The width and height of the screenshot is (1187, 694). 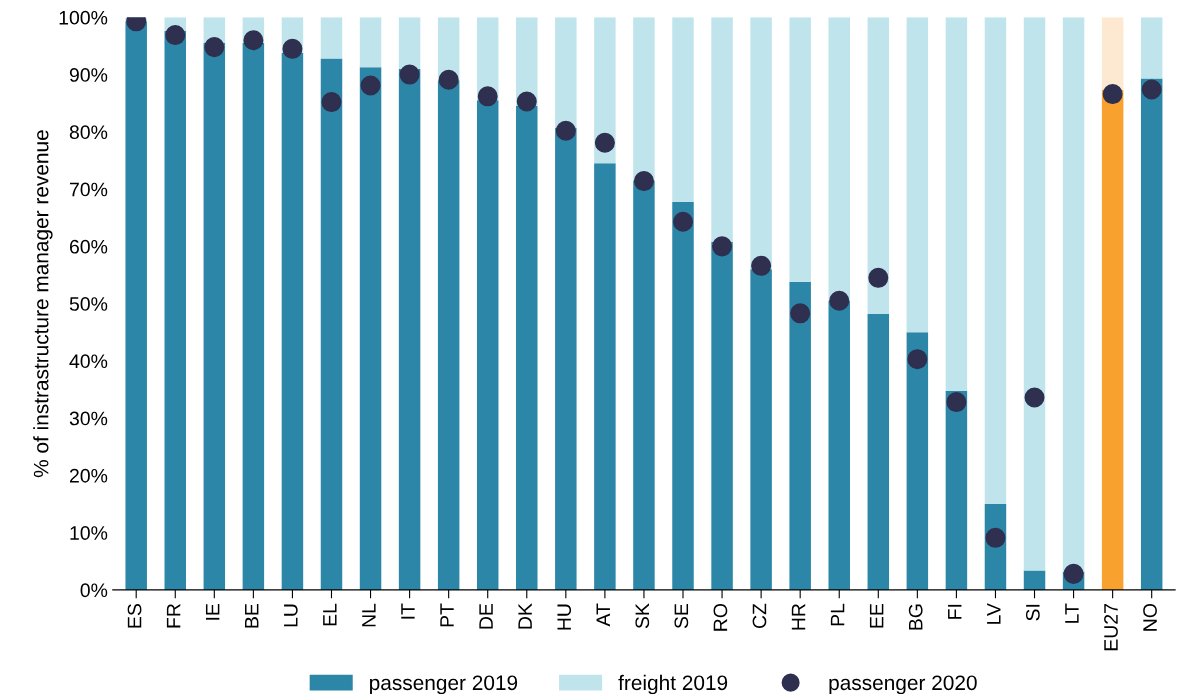 What do you see at coordinates (88, 132) in the screenshot?
I see `y-tick-label: 80%` at bounding box center [88, 132].